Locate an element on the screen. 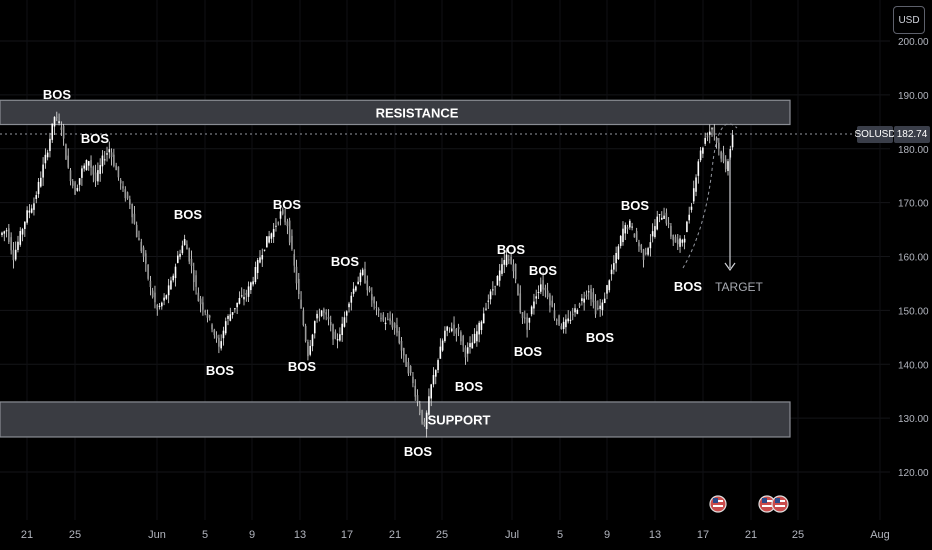  price-axis-tick: 170.00 is located at coordinates (913, 204).